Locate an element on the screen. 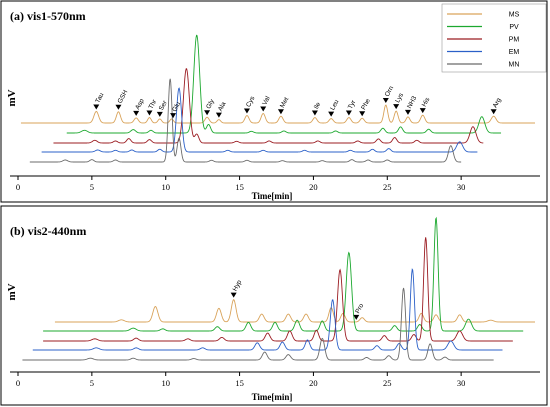 This screenshot has height=407, width=550. peak-marker-glu is located at coordinates (173, 116).